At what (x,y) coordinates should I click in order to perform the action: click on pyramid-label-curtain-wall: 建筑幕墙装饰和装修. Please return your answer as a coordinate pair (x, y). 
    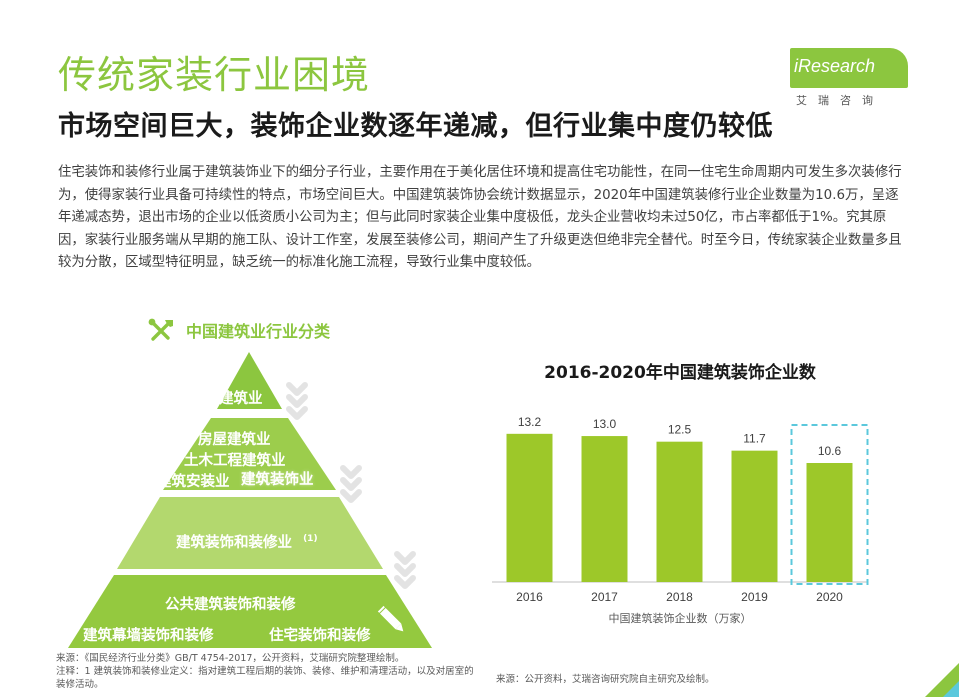
    Looking at the image, I should click on (148, 636).